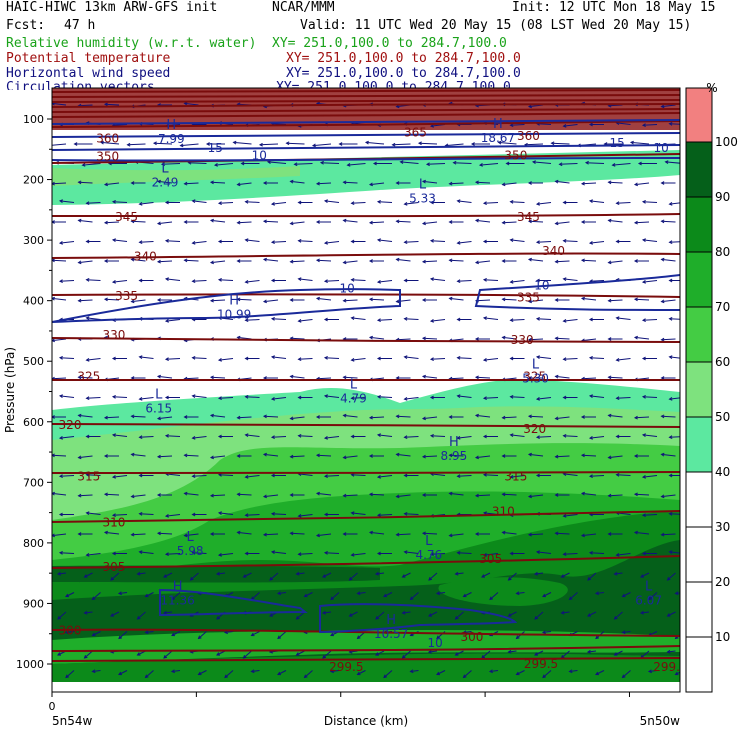 Image resolution: width=740 pixels, height=740 pixels. I want to click on theta-label: 300, so click(70, 631).